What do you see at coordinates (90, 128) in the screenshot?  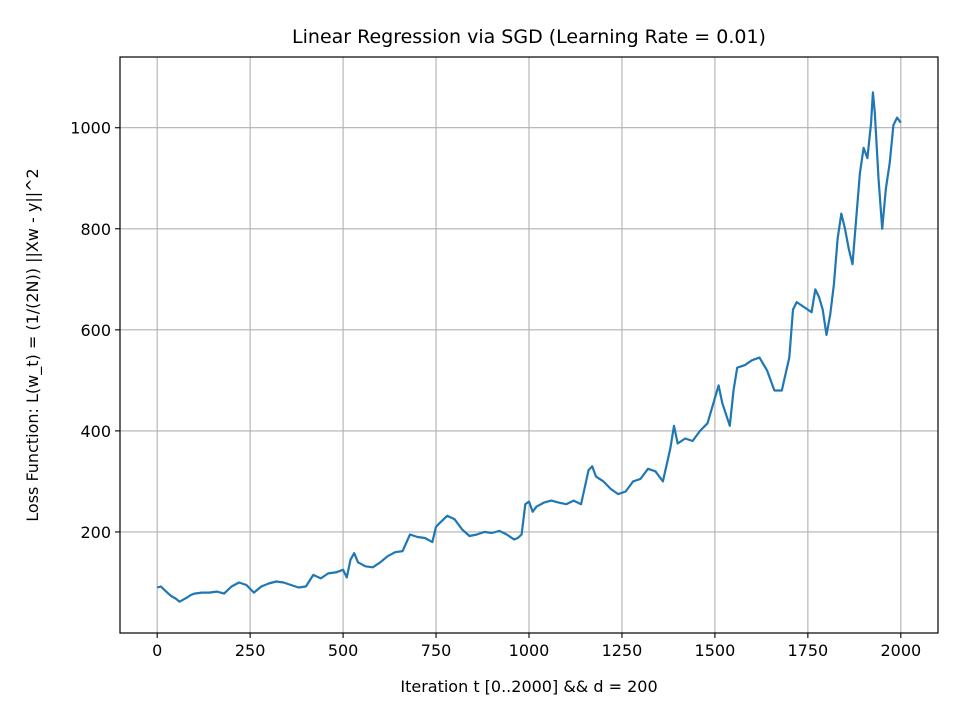 I see `y-tick-label: 1000` at bounding box center [90, 128].